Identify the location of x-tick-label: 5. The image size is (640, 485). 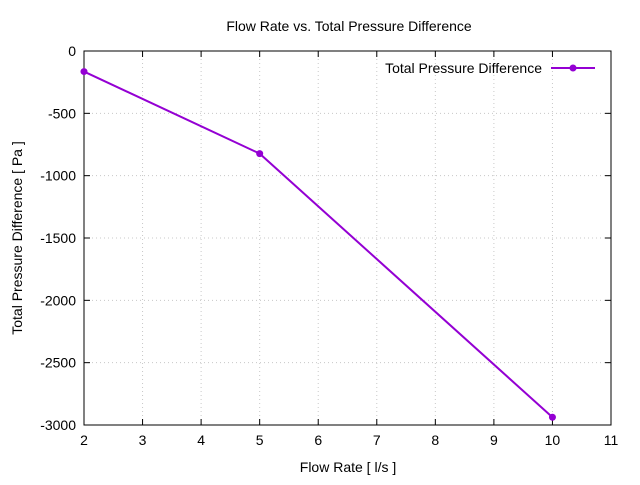
(260, 440).